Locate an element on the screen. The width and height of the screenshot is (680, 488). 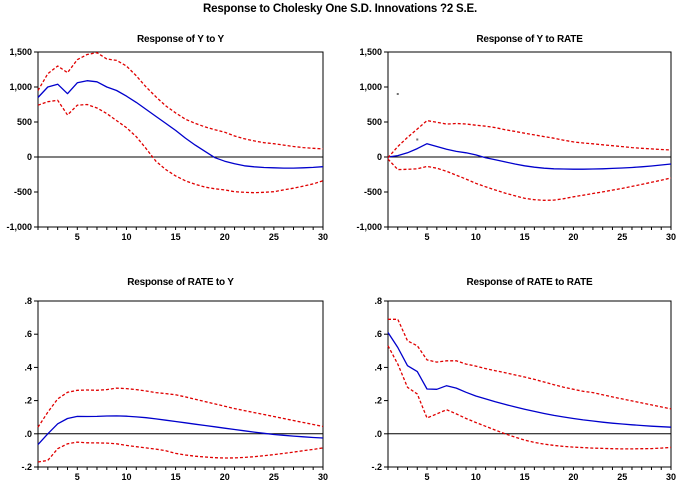
panel-title: Response of Y to Y is located at coordinates (181, 39).